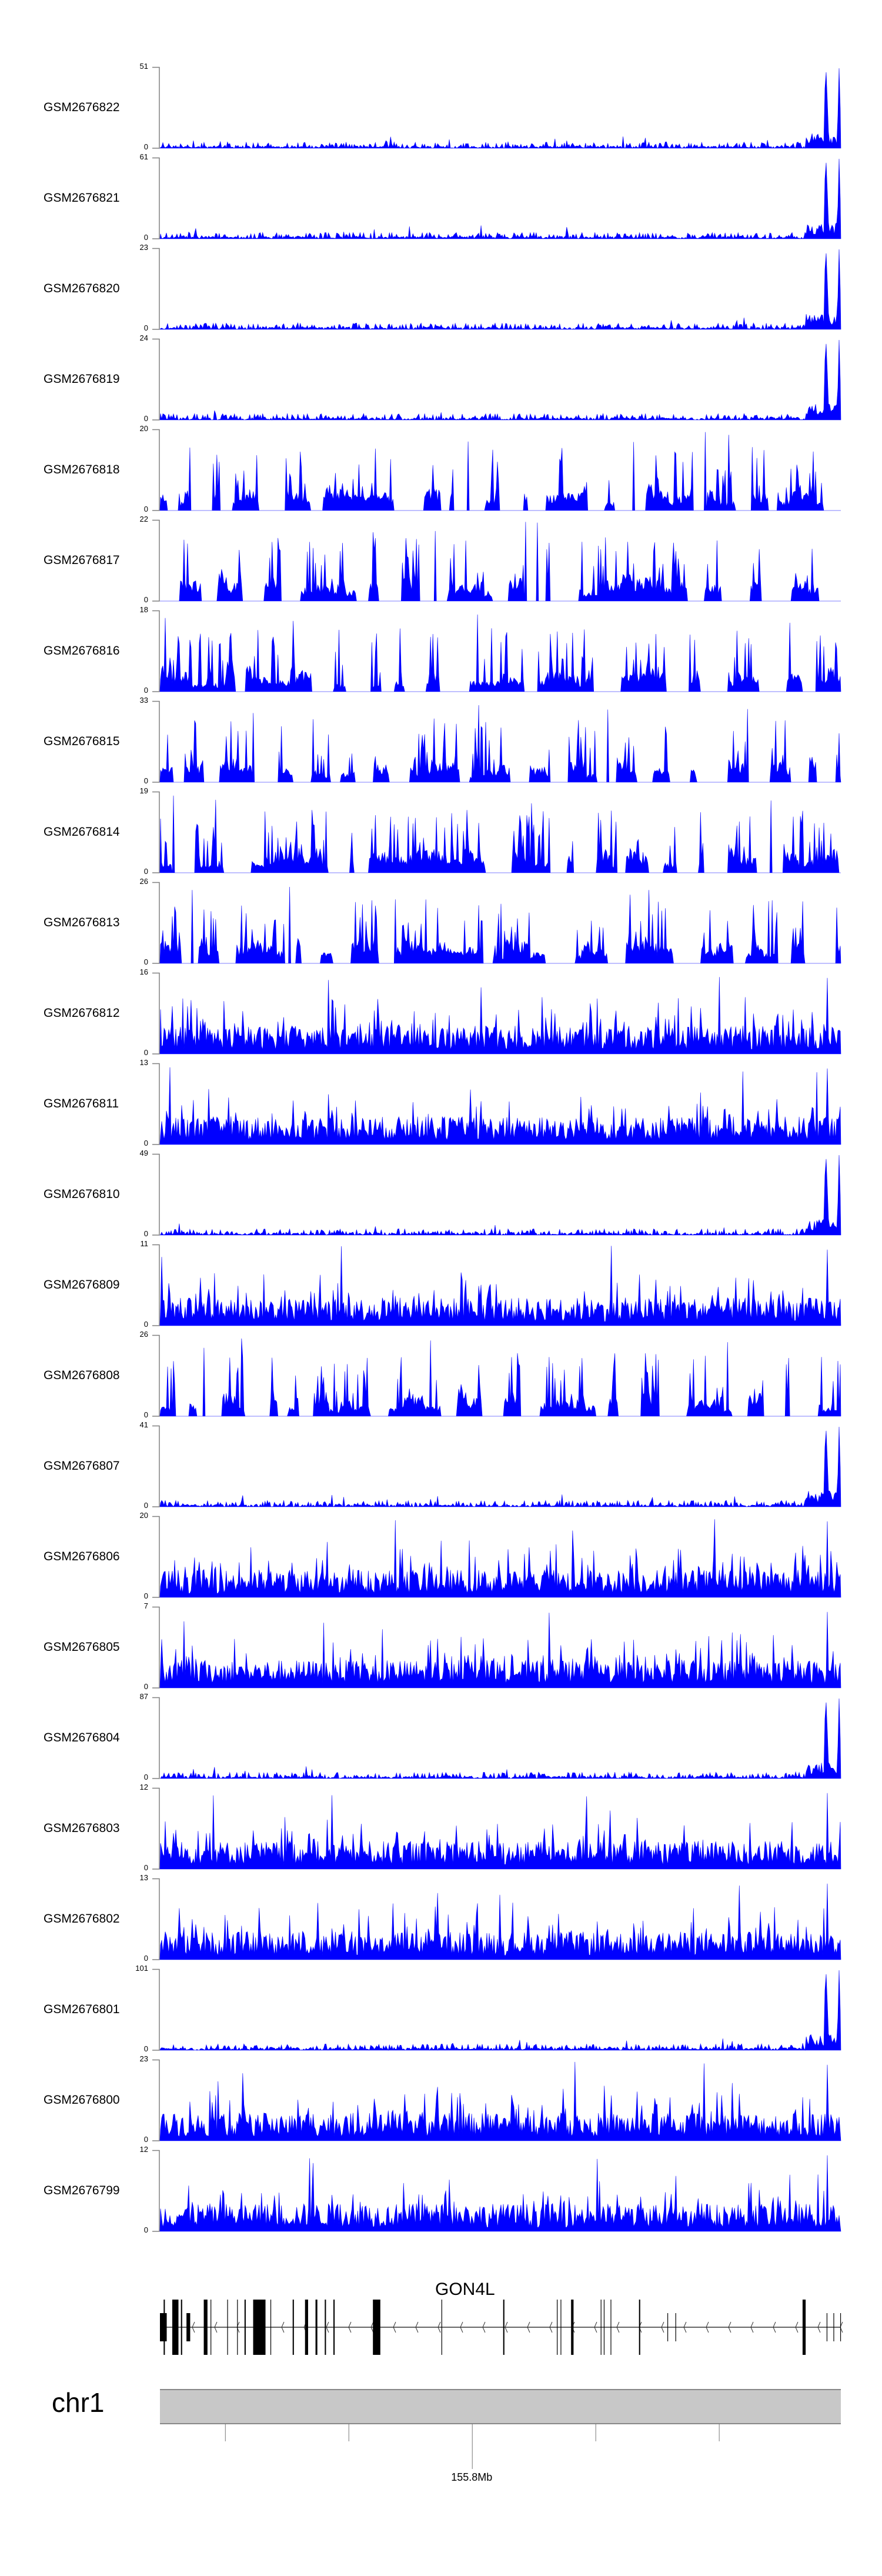  Describe the element at coordinates (82, 288) in the screenshot. I see `track-label: GSM2676820` at that location.